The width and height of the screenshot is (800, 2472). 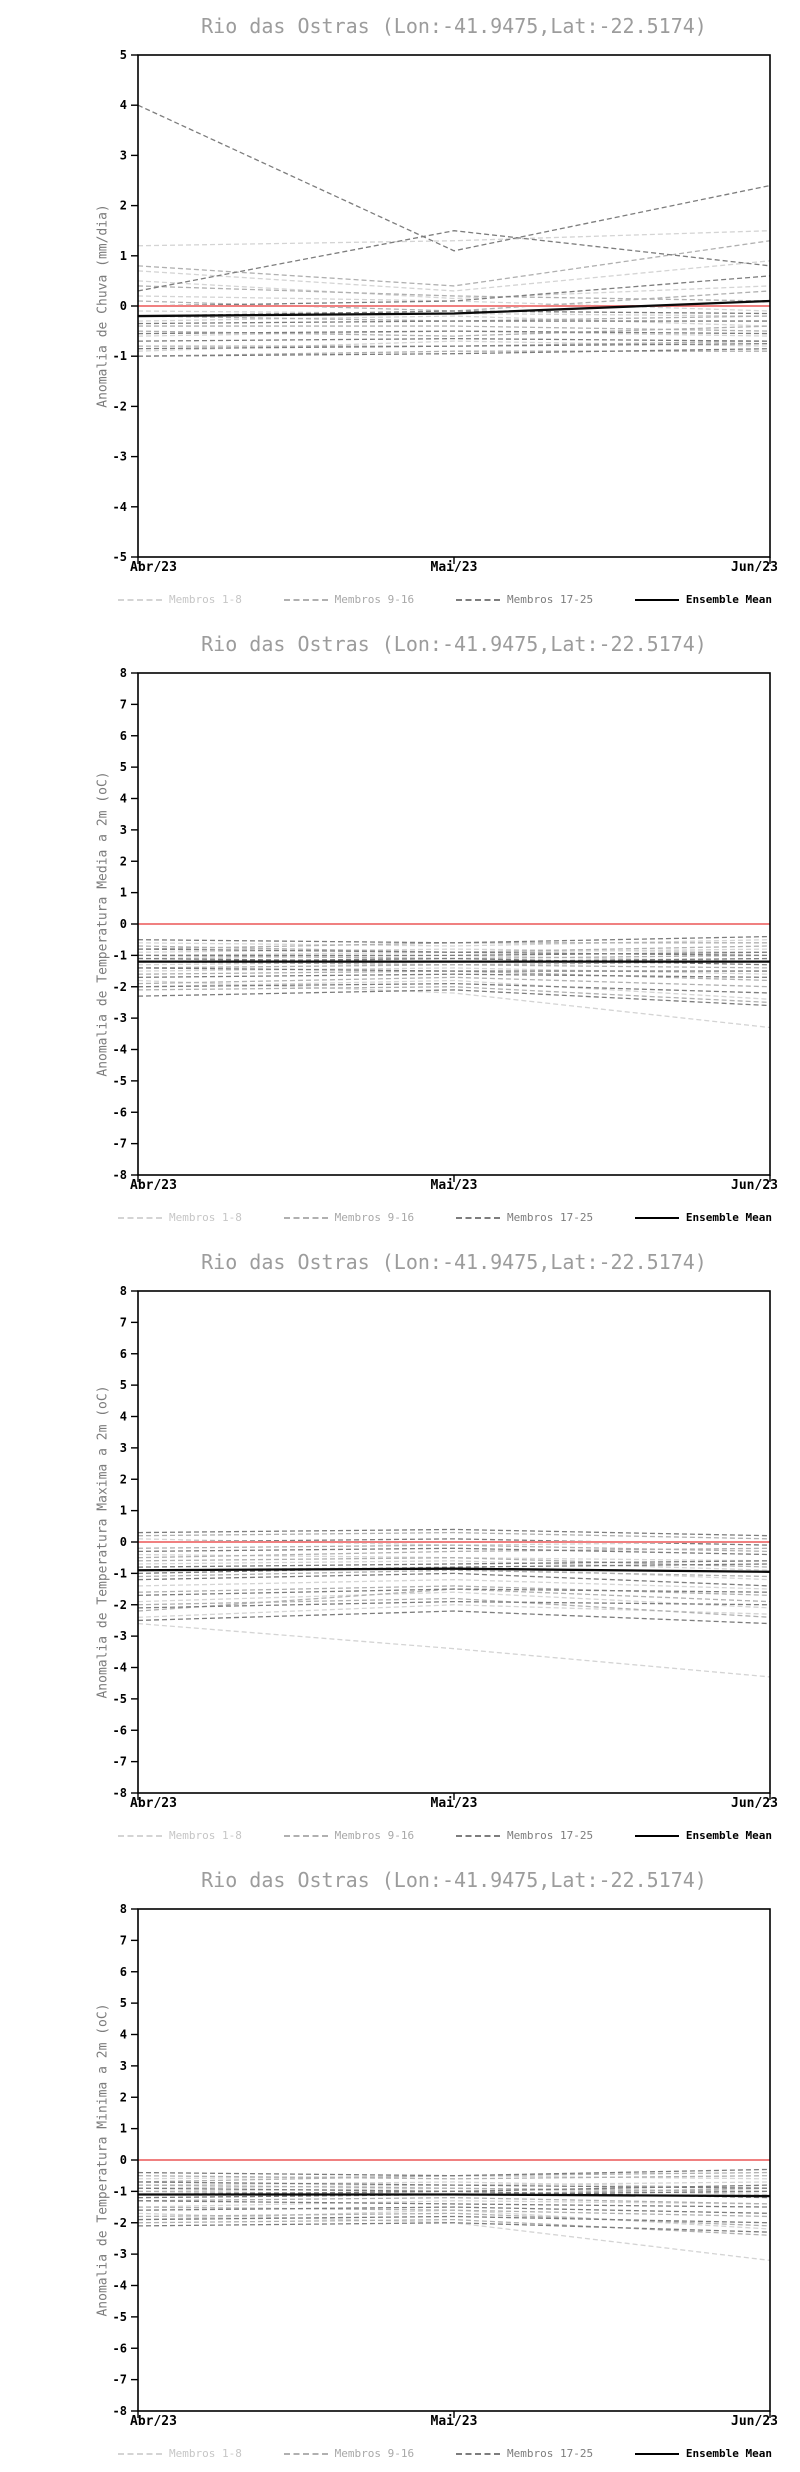 I want to click on y-axis-label: Anomalia de Chuva (mm/dia), so click(x=103, y=306).